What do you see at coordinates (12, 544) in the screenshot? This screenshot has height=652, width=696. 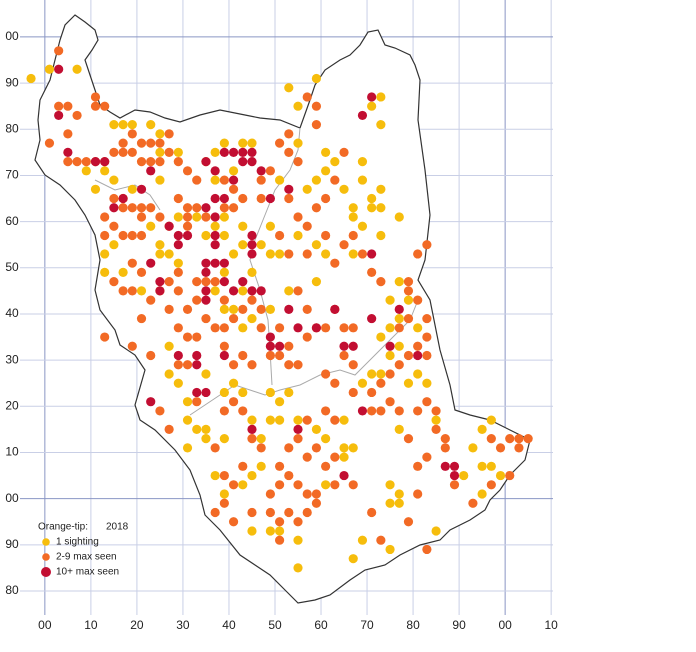 I see `y-tick-label: 90` at bounding box center [12, 544].